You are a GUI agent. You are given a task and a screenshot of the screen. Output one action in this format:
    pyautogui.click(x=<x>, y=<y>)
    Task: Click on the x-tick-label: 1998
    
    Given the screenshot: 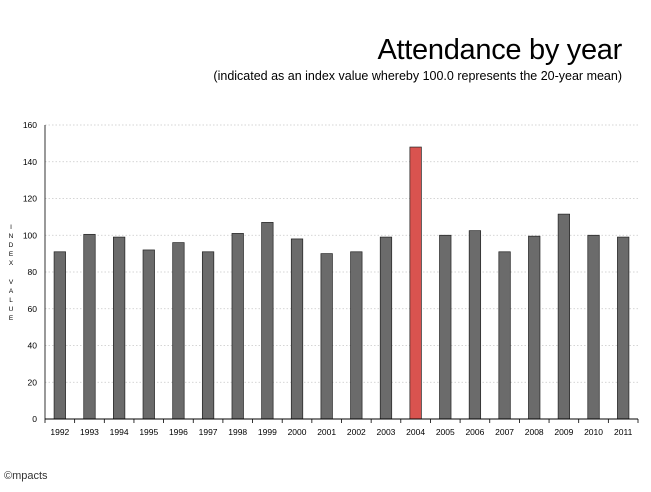 What is the action you would take?
    pyautogui.click(x=237, y=432)
    